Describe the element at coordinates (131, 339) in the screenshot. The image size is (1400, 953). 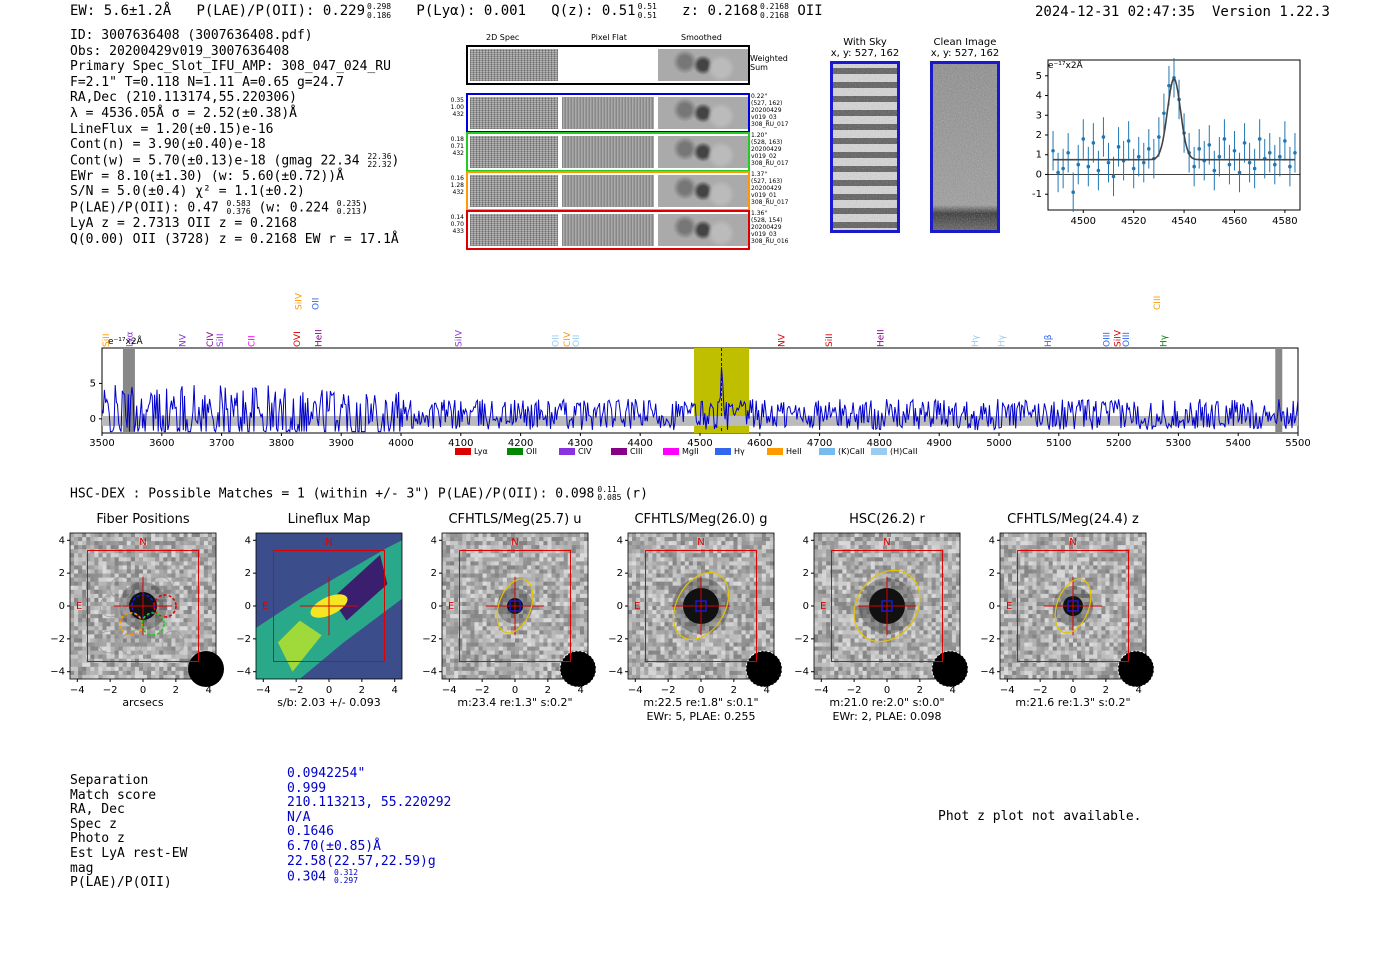
I see `emission-line-label: Lyα` at that location.